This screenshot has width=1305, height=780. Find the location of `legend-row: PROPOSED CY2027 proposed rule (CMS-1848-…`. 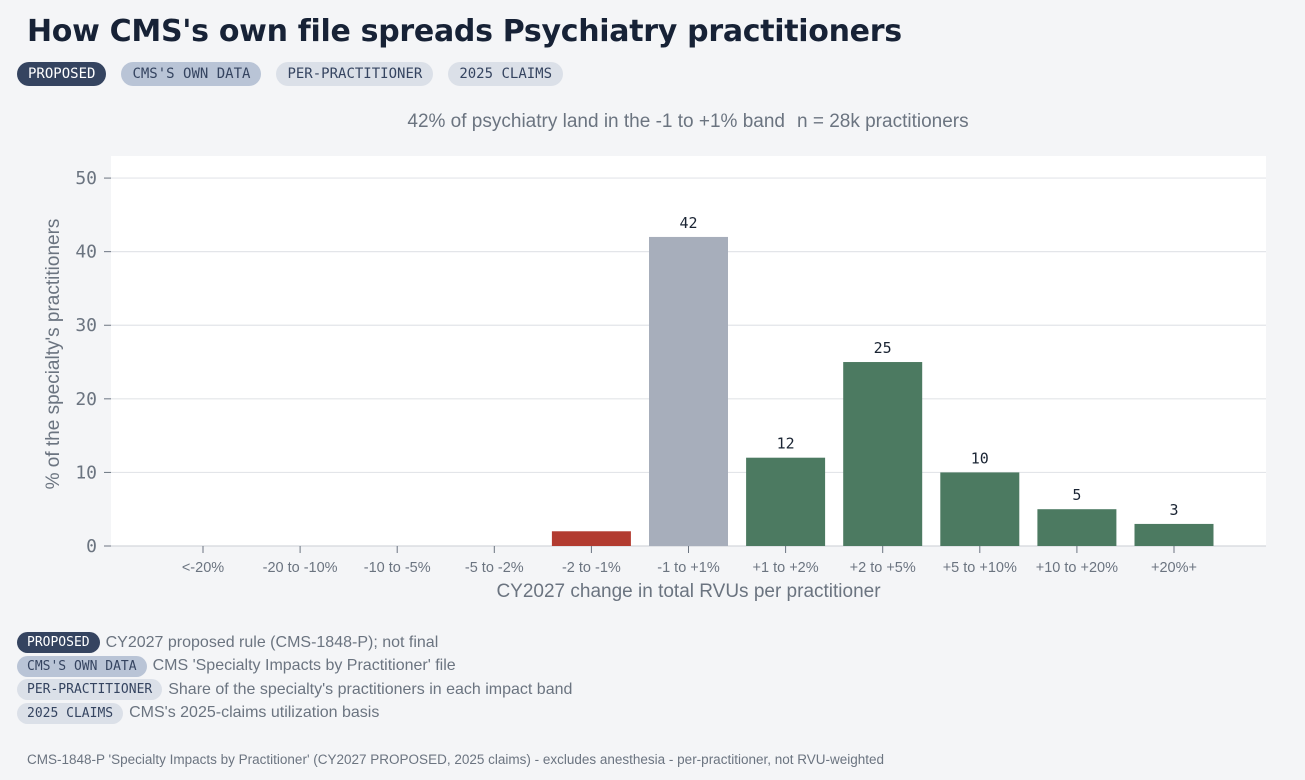

legend-row: PROPOSED CY2027 proposed rule (CMS-1848-… is located at coordinates (294, 643).